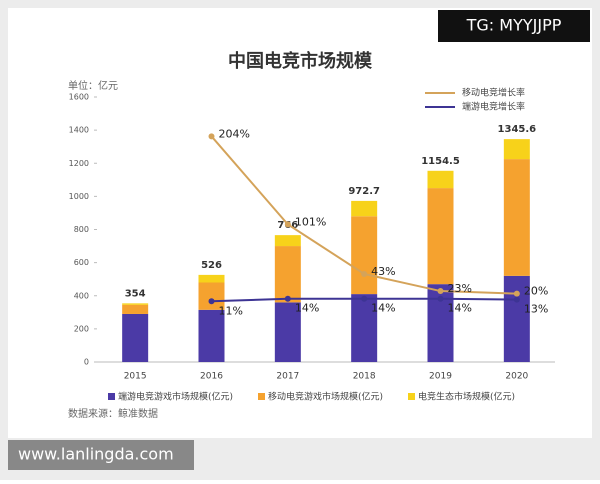  I want to click on growth-label: 204%, so click(234, 133).